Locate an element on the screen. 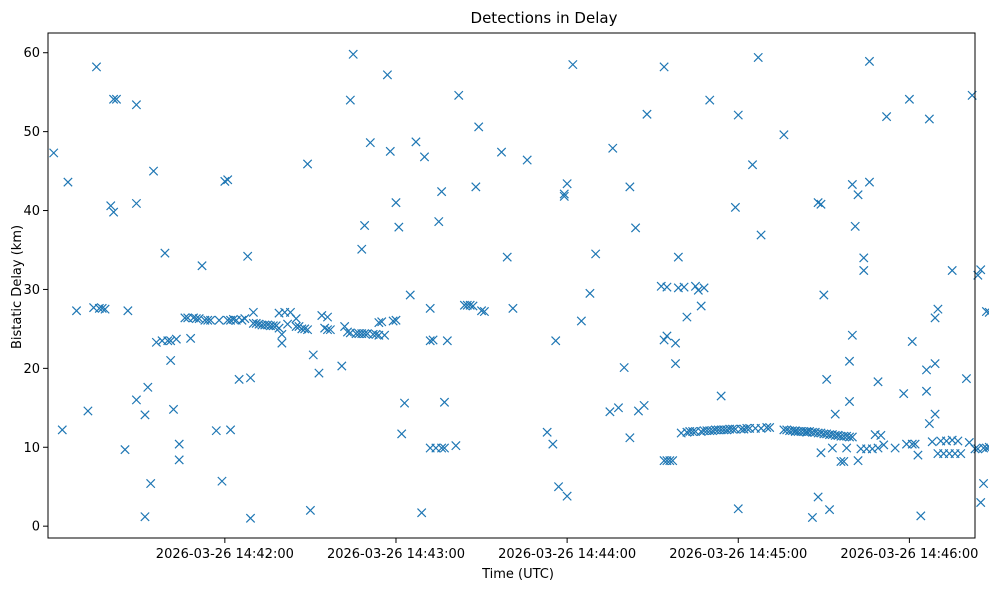 The width and height of the screenshot is (989, 590). y-axis-label: Bistatic Delay (km) is located at coordinates (17, 287).